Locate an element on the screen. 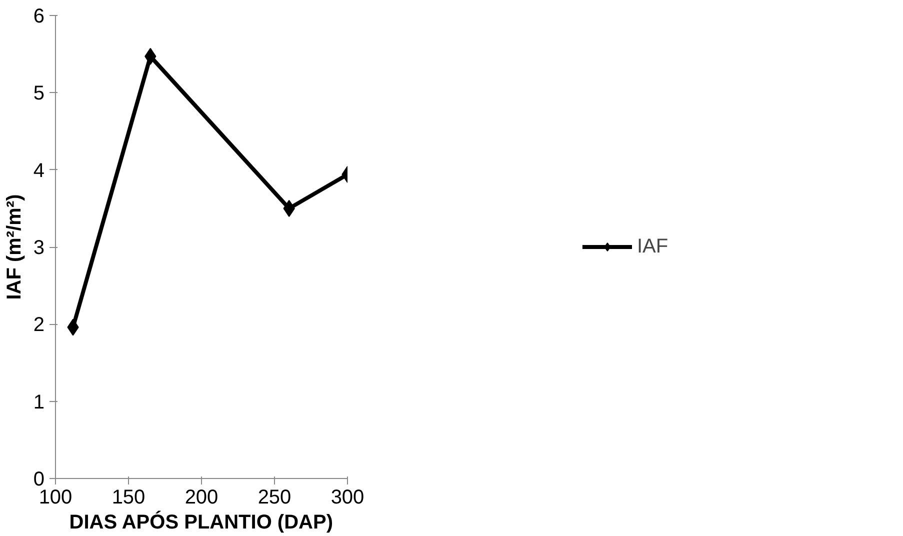 Image resolution: width=903 pixels, height=536 pixels. y-tick-label: 4 is located at coordinates (38, 171).